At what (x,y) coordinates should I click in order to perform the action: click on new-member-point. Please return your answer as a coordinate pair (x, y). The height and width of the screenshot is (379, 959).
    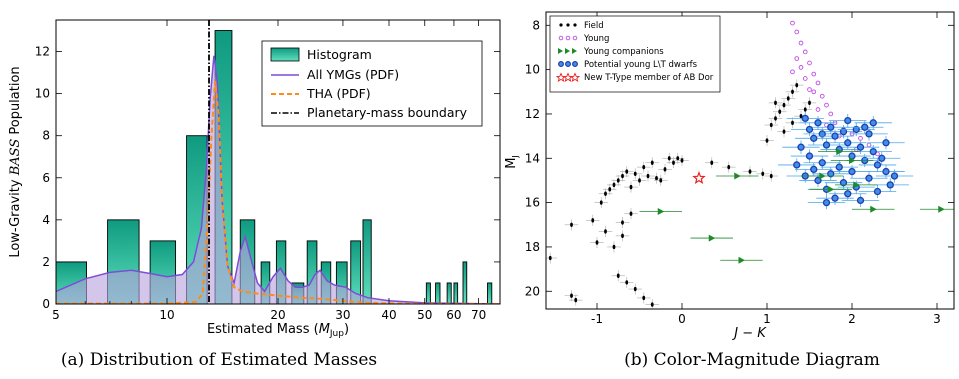
    Looking at the image, I should click on (699, 178).